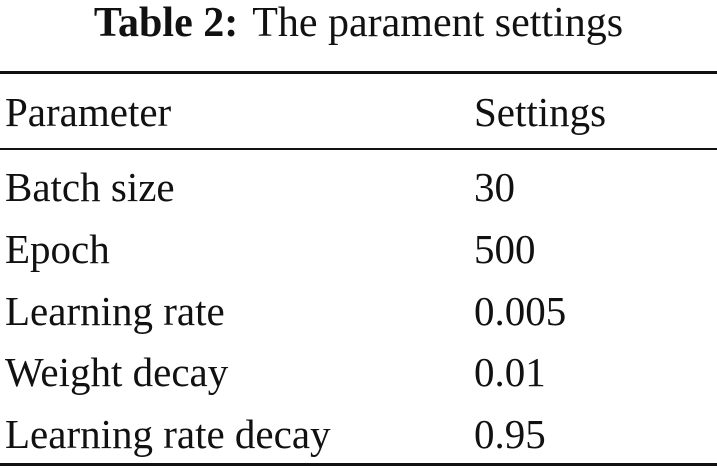 The height and width of the screenshot is (475, 717). I want to click on header-cell: Settings, so click(540, 112).